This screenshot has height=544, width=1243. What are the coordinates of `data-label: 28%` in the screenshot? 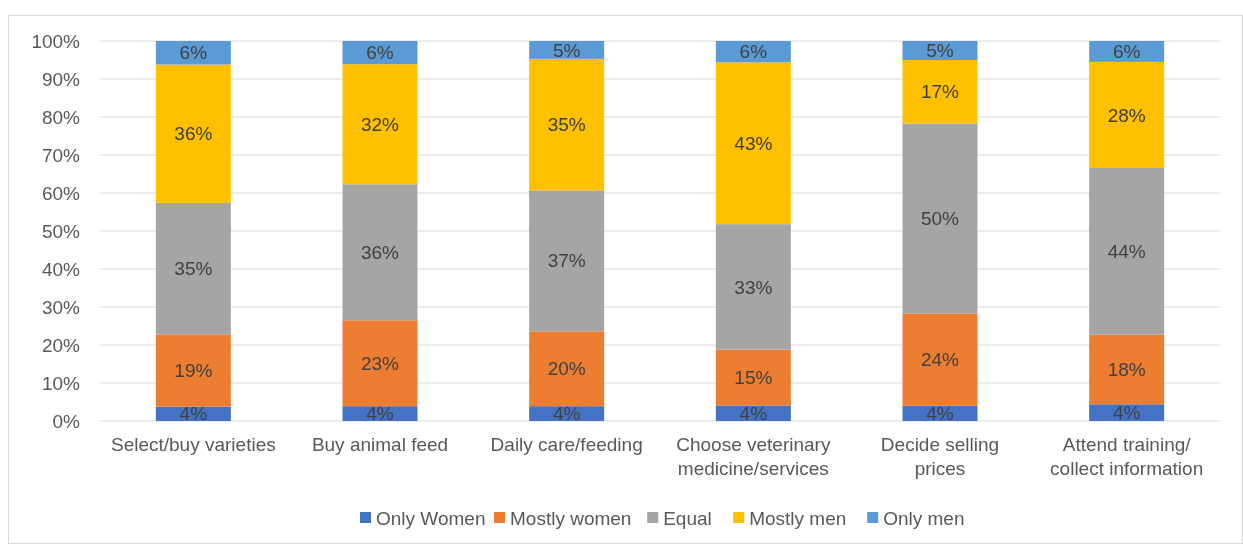 It's located at (1126, 115).